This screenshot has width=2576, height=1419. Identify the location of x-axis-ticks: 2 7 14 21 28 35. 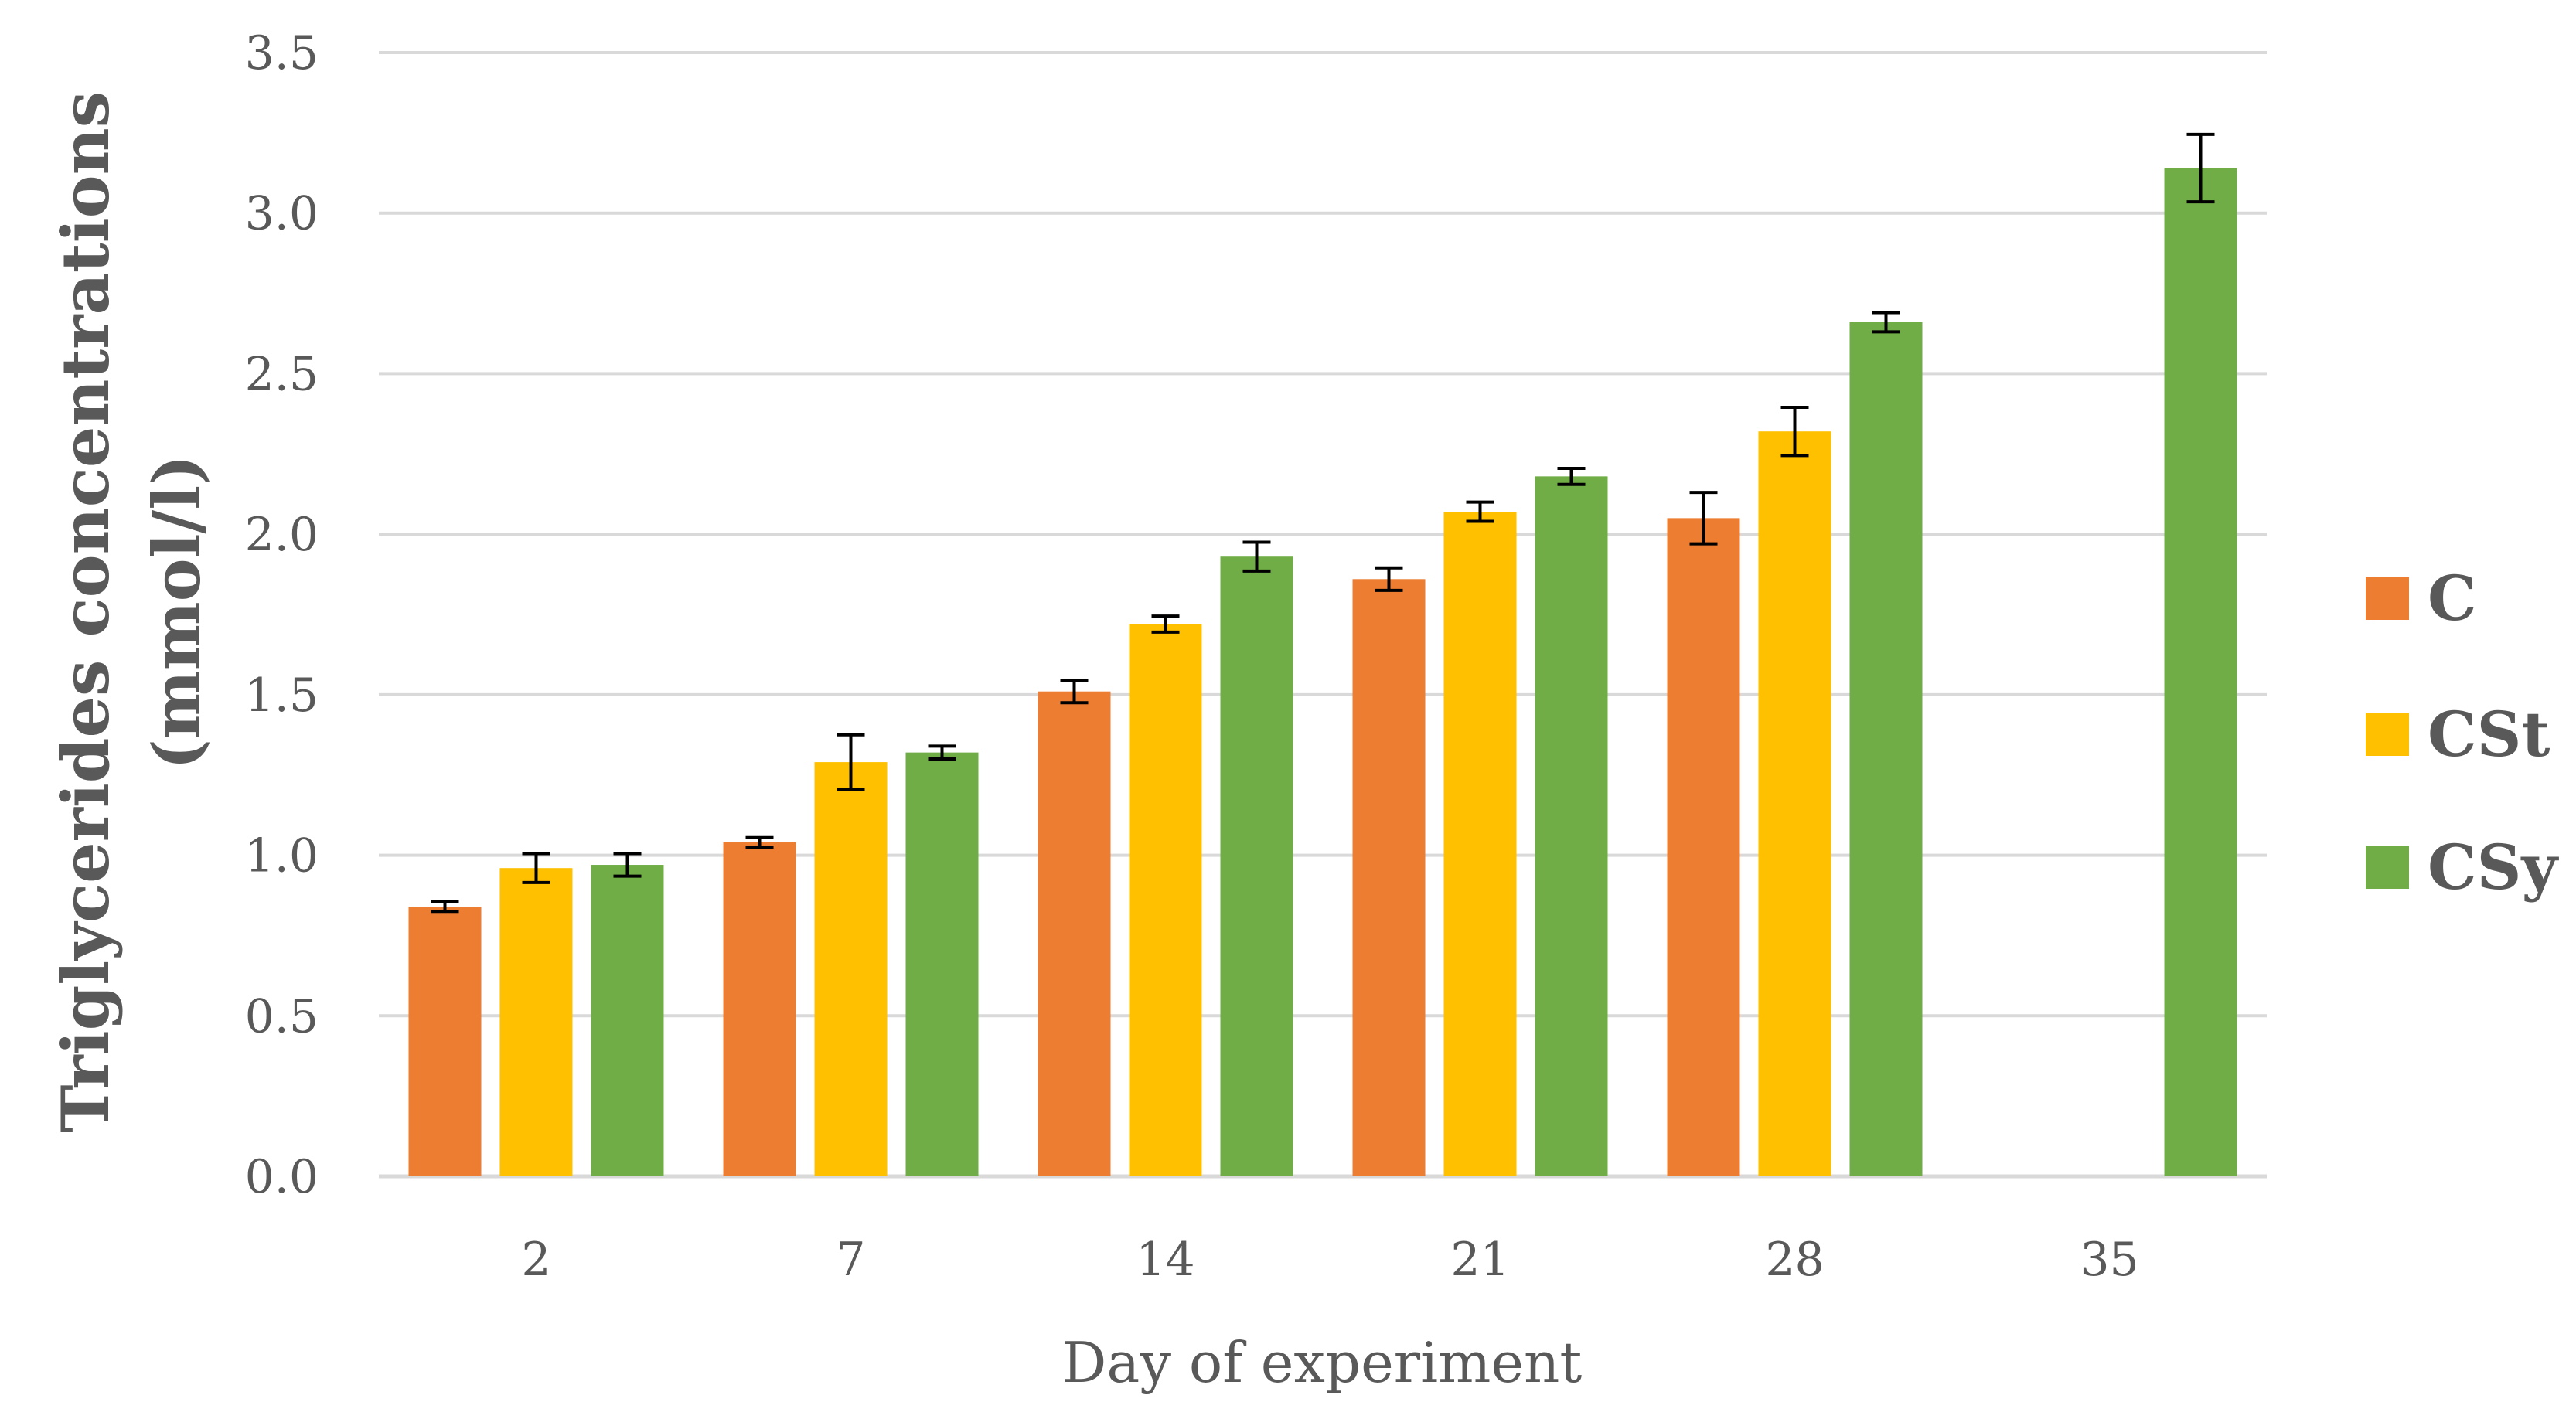
(1329, 1260).